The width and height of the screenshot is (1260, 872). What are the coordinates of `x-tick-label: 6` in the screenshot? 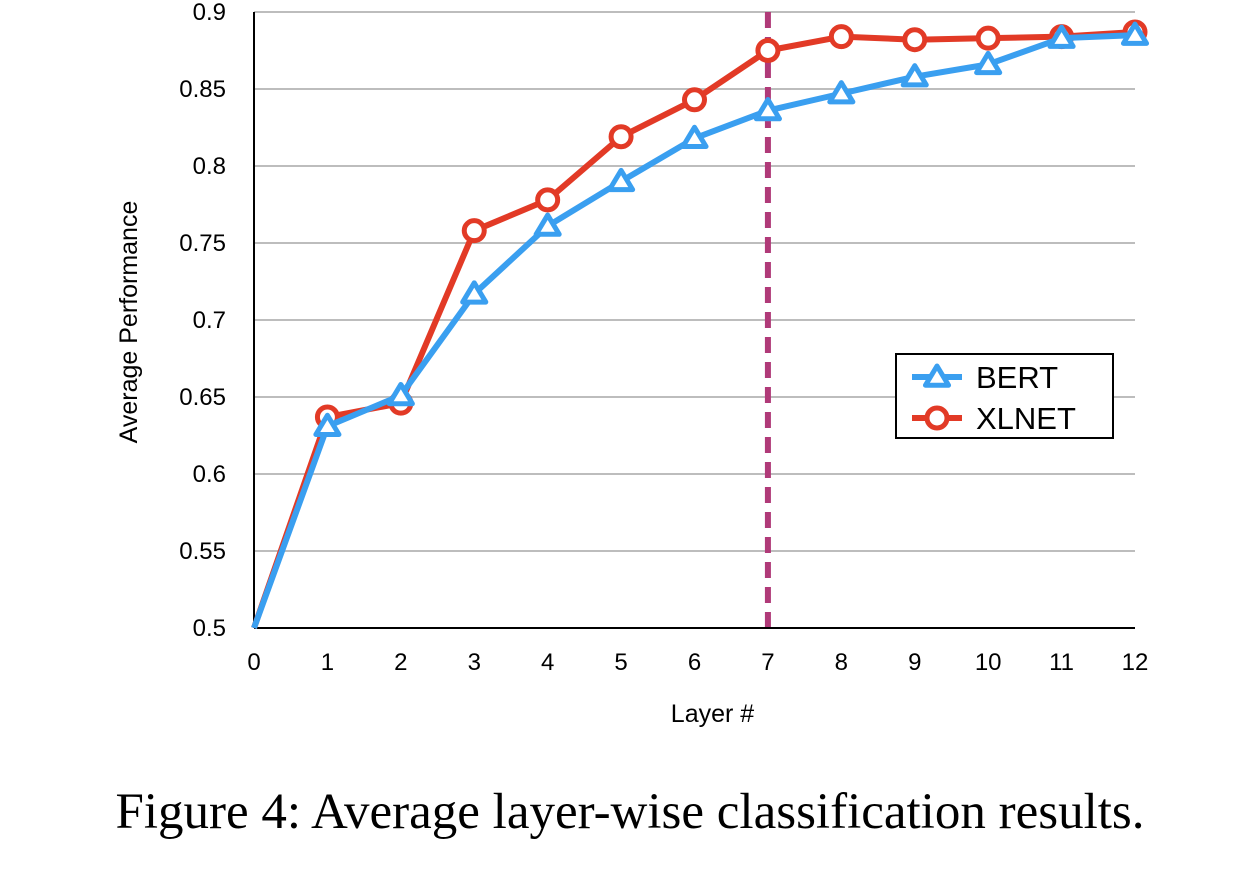 It's located at (694, 662).